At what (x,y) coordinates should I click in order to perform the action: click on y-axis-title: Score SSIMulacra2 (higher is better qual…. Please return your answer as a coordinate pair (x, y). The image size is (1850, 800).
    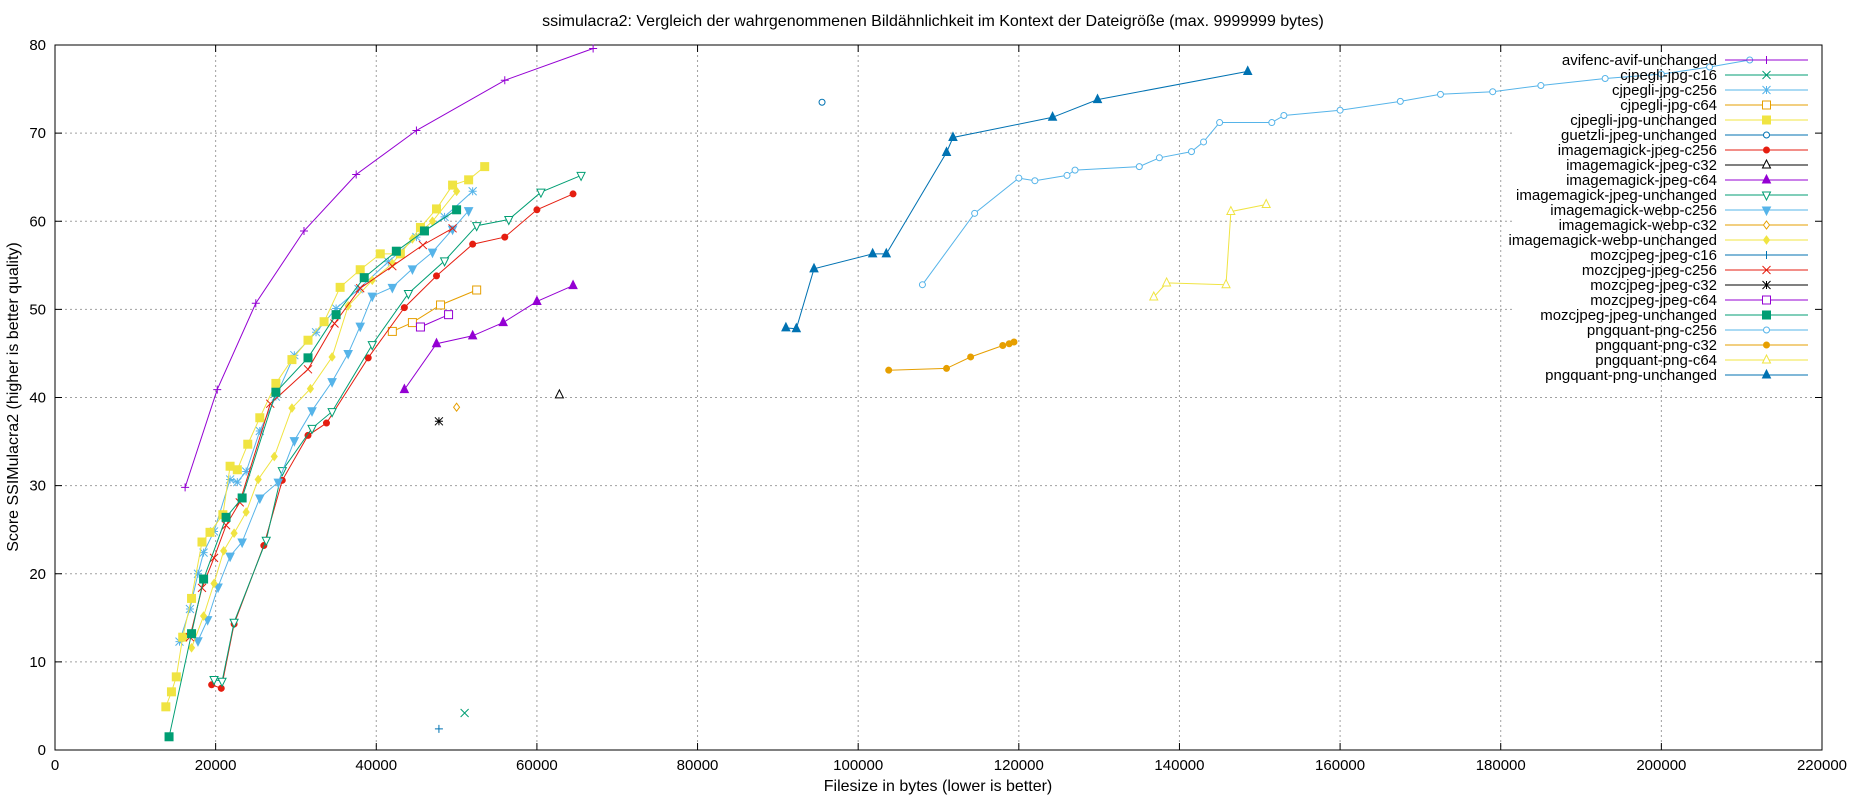
    Looking at the image, I should click on (13, 396).